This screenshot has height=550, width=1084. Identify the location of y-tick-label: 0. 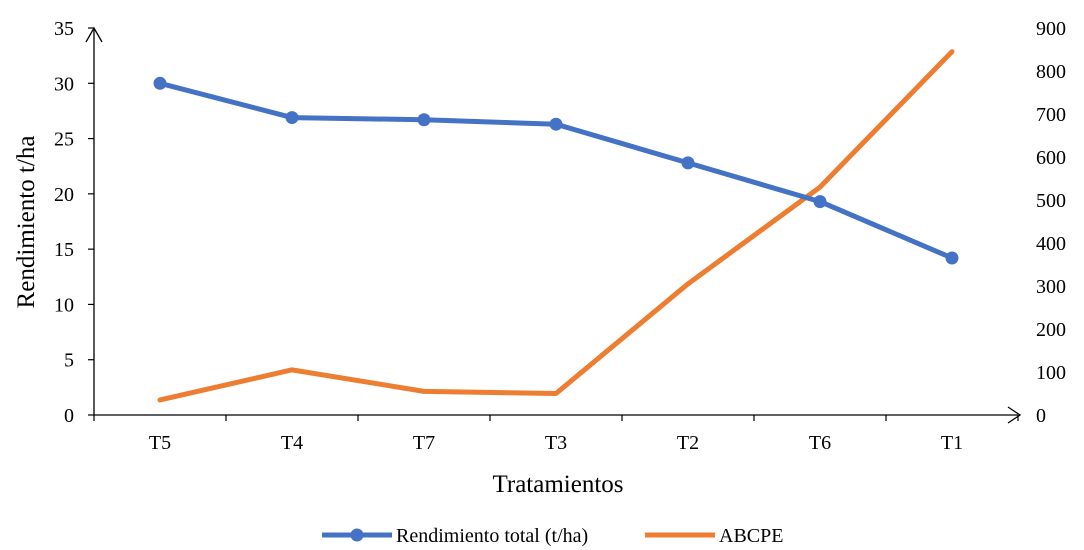
(69, 416).